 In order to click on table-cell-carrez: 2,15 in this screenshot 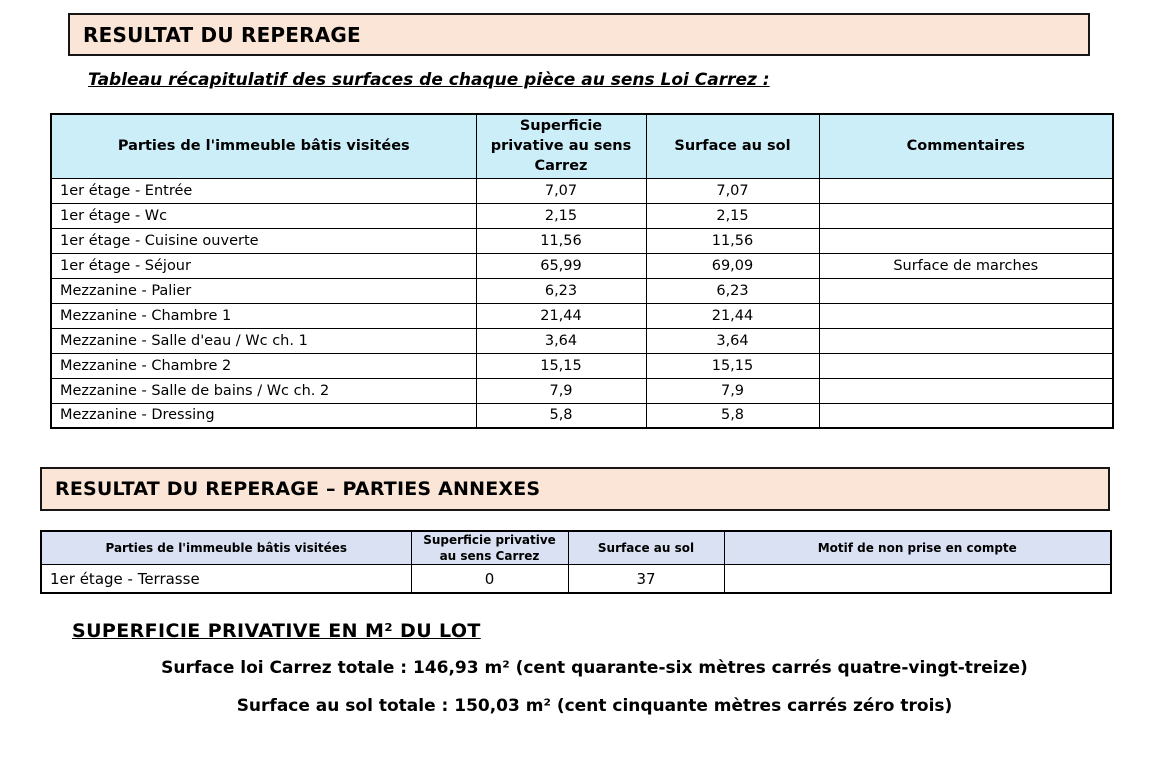, I will do `click(561, 215)`.